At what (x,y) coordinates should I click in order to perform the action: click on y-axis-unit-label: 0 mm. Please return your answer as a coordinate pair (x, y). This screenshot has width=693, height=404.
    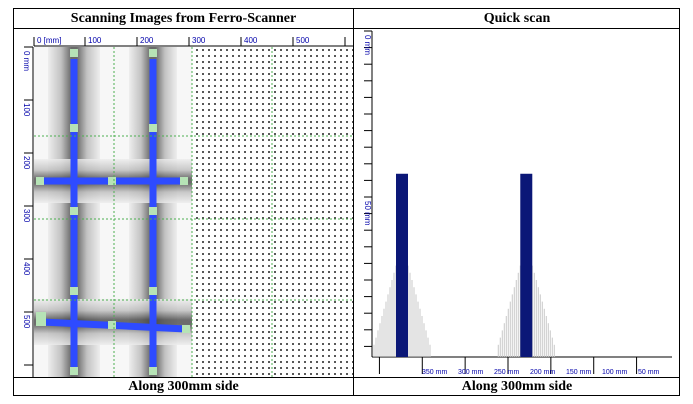
    Looking at the image, I should click on (26, 61).